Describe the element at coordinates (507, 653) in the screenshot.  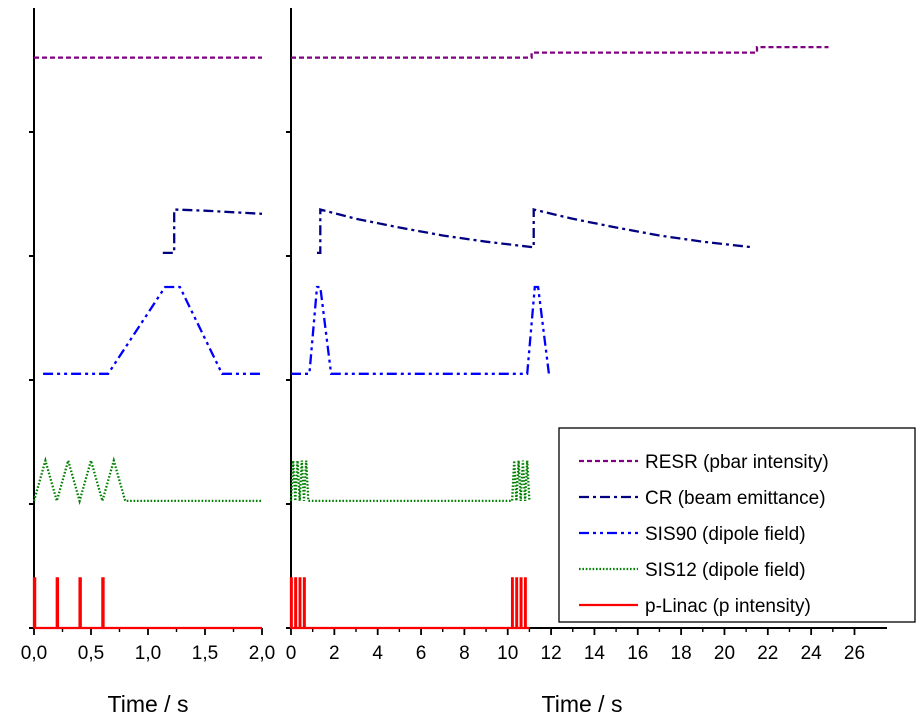
I see `right-x-tick-label: 10` at that location.